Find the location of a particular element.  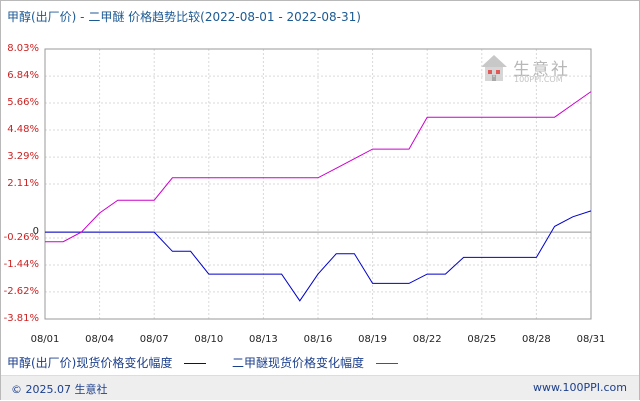

x-tick-label: 08/13 is located at coordinates (263, 339).